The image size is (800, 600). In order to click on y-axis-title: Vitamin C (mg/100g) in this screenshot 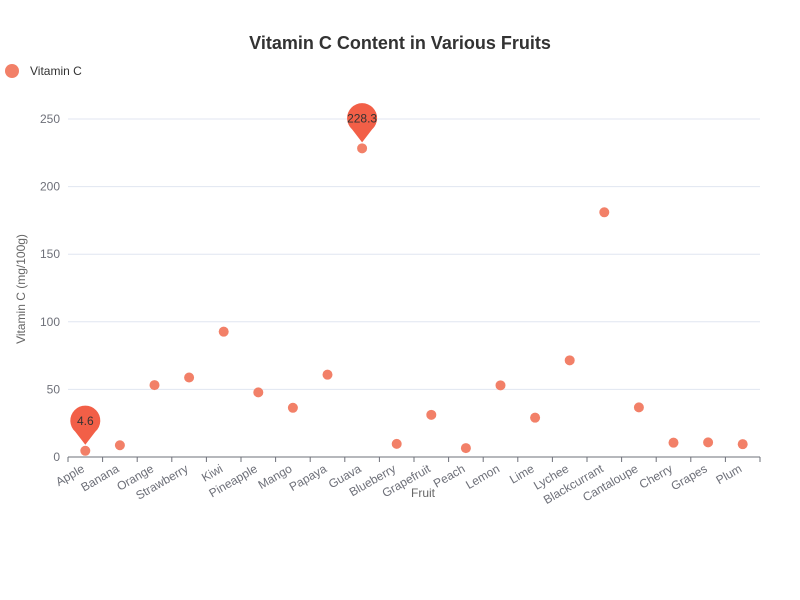, I will do `click(21, 289)`.